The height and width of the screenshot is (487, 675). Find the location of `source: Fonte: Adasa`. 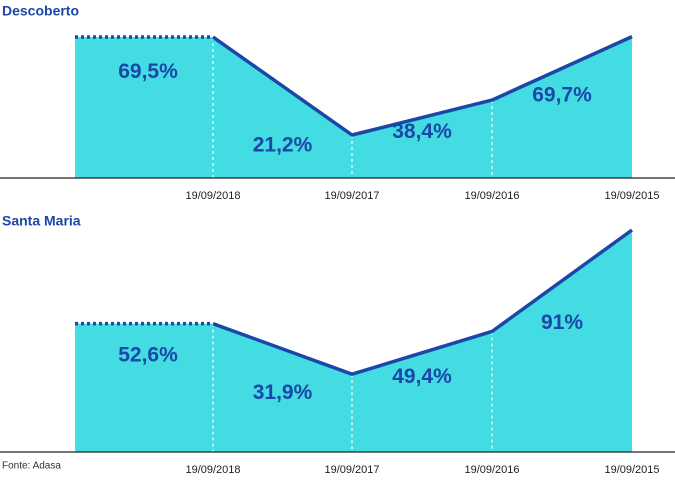

source: Fonte: Adasa is located at coordinates (31, 466).